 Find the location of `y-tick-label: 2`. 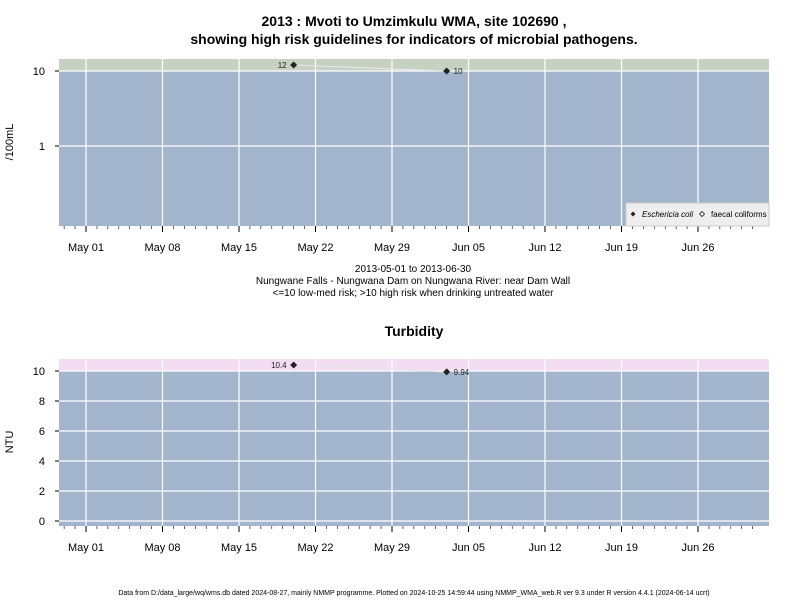

y-tick-label: 2 is located at coordinates (42, 492).